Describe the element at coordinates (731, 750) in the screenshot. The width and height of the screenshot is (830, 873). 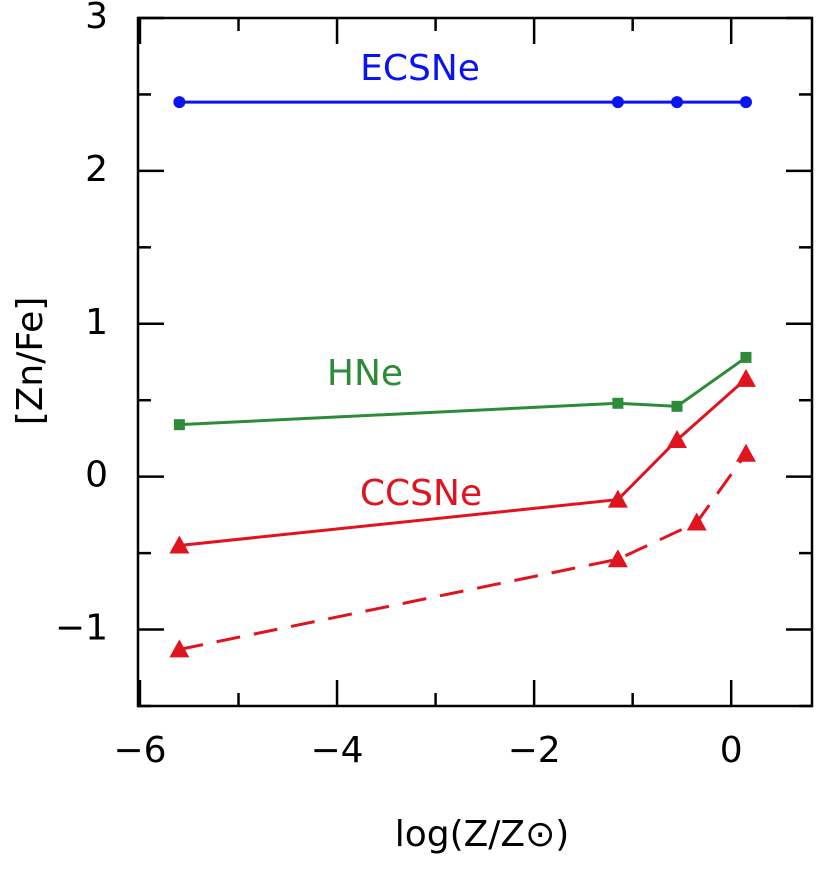
I see `x-tick-label: 0` at that location.